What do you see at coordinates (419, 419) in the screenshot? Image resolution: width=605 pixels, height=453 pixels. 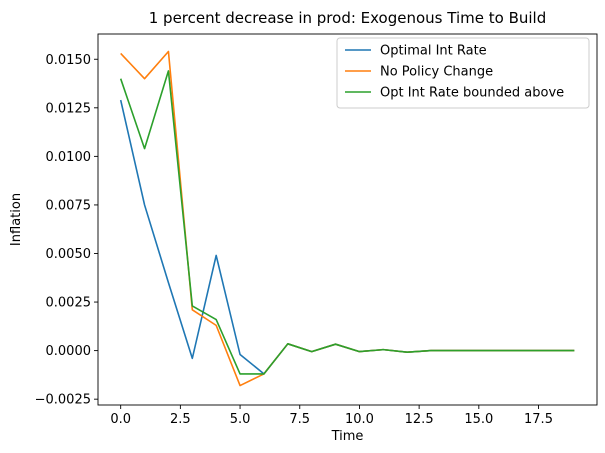 I see `x-tick-label: 12.5` at bounding box center [419, 419].